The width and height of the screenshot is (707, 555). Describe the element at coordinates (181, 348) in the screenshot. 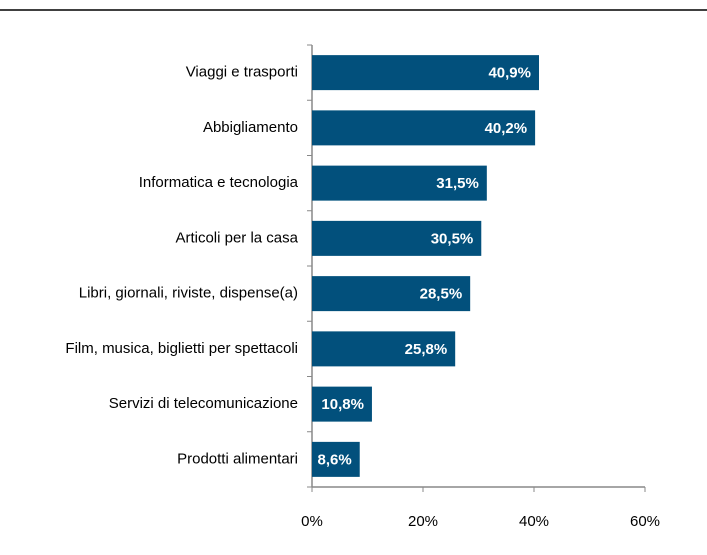

I see `y-tick-label: Film, musica, biglietti per spettacoli` at that location.